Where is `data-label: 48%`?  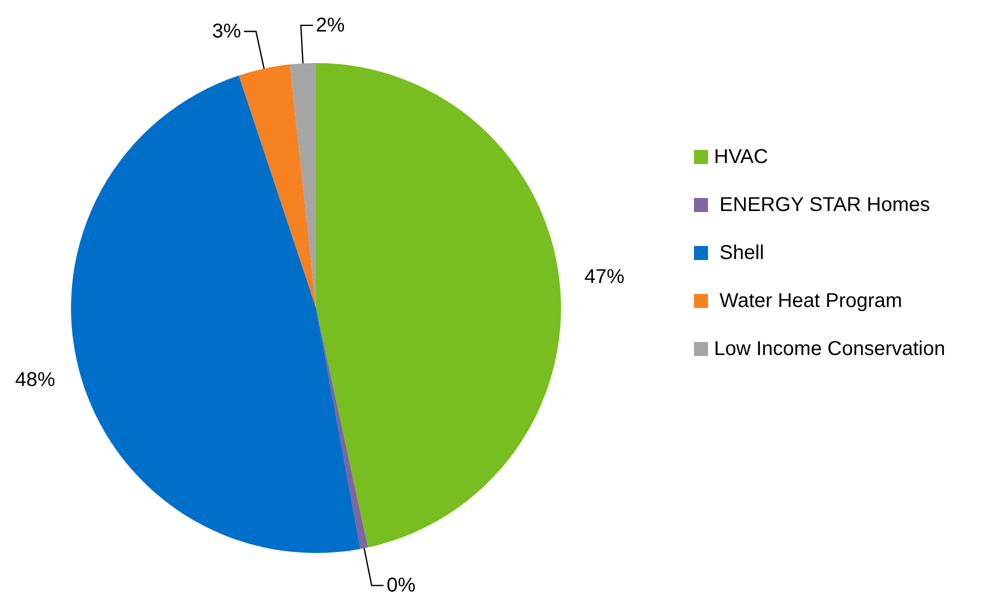 data-label: 48% is located at coordinates (35, 380).